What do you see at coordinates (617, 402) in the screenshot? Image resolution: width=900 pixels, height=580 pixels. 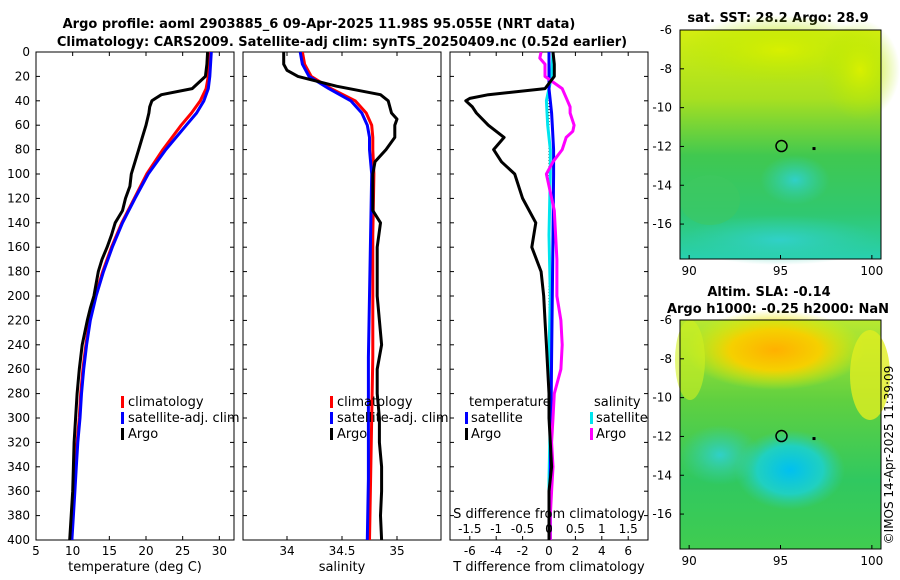 I see `legend-salinity-title: salinity` at bounding box center [617, 402].